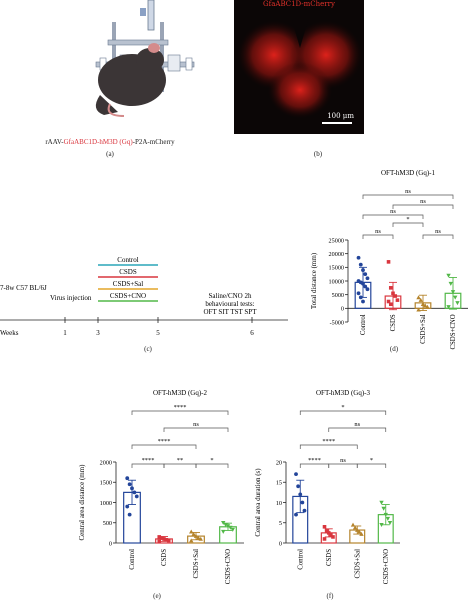  Describe the element at coordinates (9, 333) in the screenshot. I see `timeline-axis-label: Weeks` at that location.